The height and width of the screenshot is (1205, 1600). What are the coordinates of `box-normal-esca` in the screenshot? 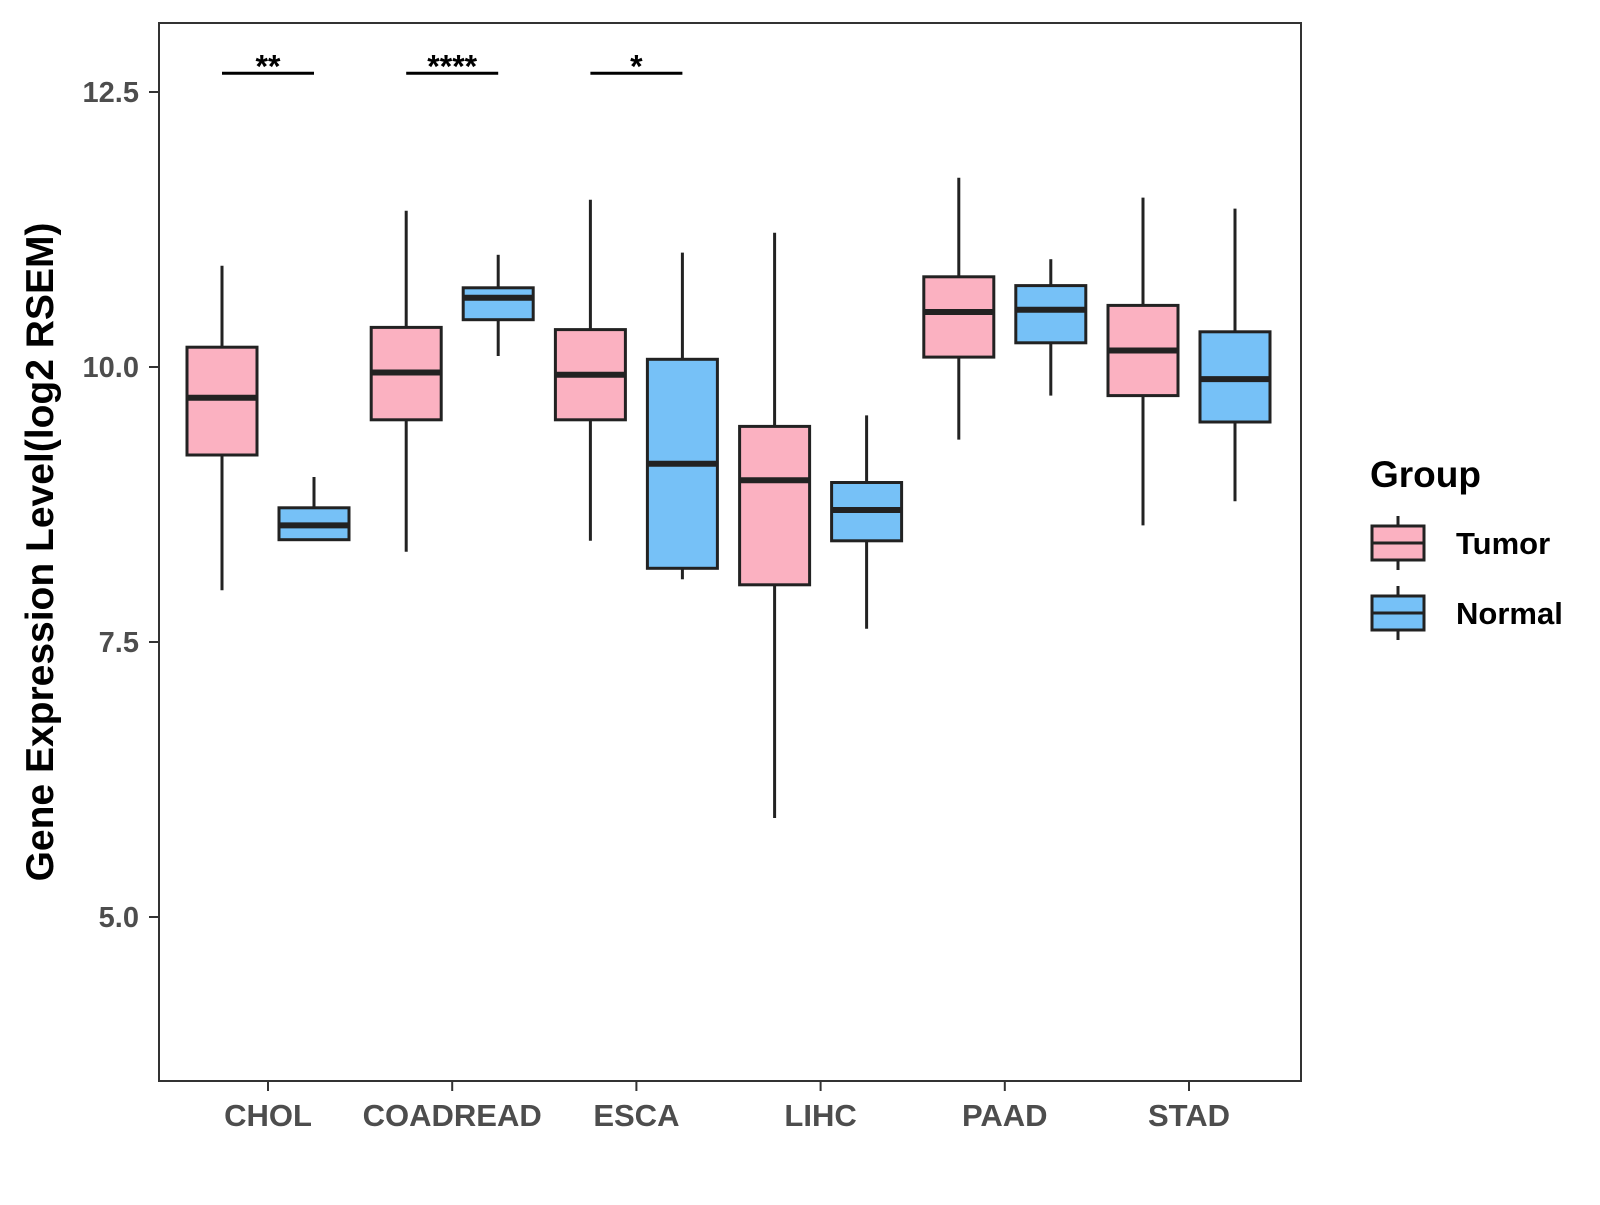 It's located at (682, 416).